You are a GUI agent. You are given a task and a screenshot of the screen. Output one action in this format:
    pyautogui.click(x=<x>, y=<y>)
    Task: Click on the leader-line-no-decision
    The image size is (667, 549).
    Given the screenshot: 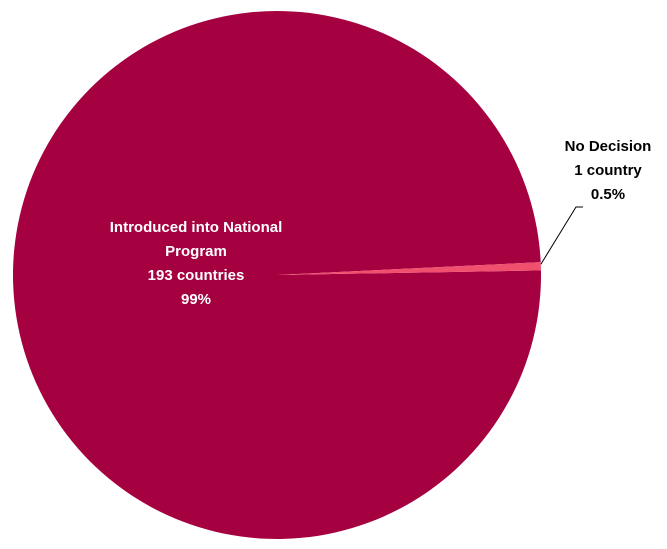 What is the action you would take?
    pyautogui.click(x=561, y=235)
    